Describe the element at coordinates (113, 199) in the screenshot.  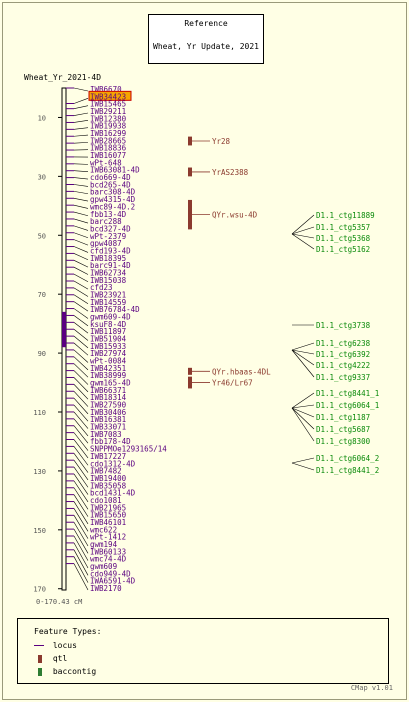
I see `locus-label: gpw4315-4D` at that location.